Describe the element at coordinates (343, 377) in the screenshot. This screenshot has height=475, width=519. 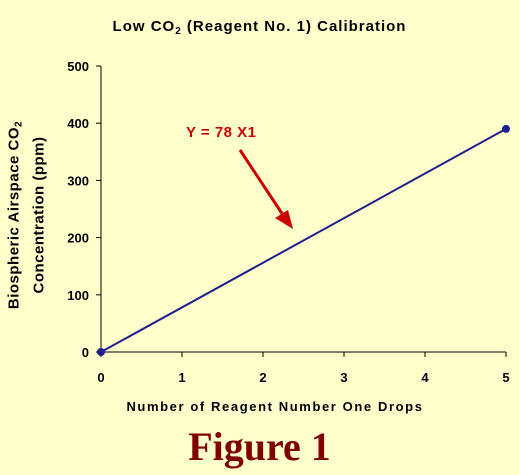
I see `x-tick-label: 3` at that location.